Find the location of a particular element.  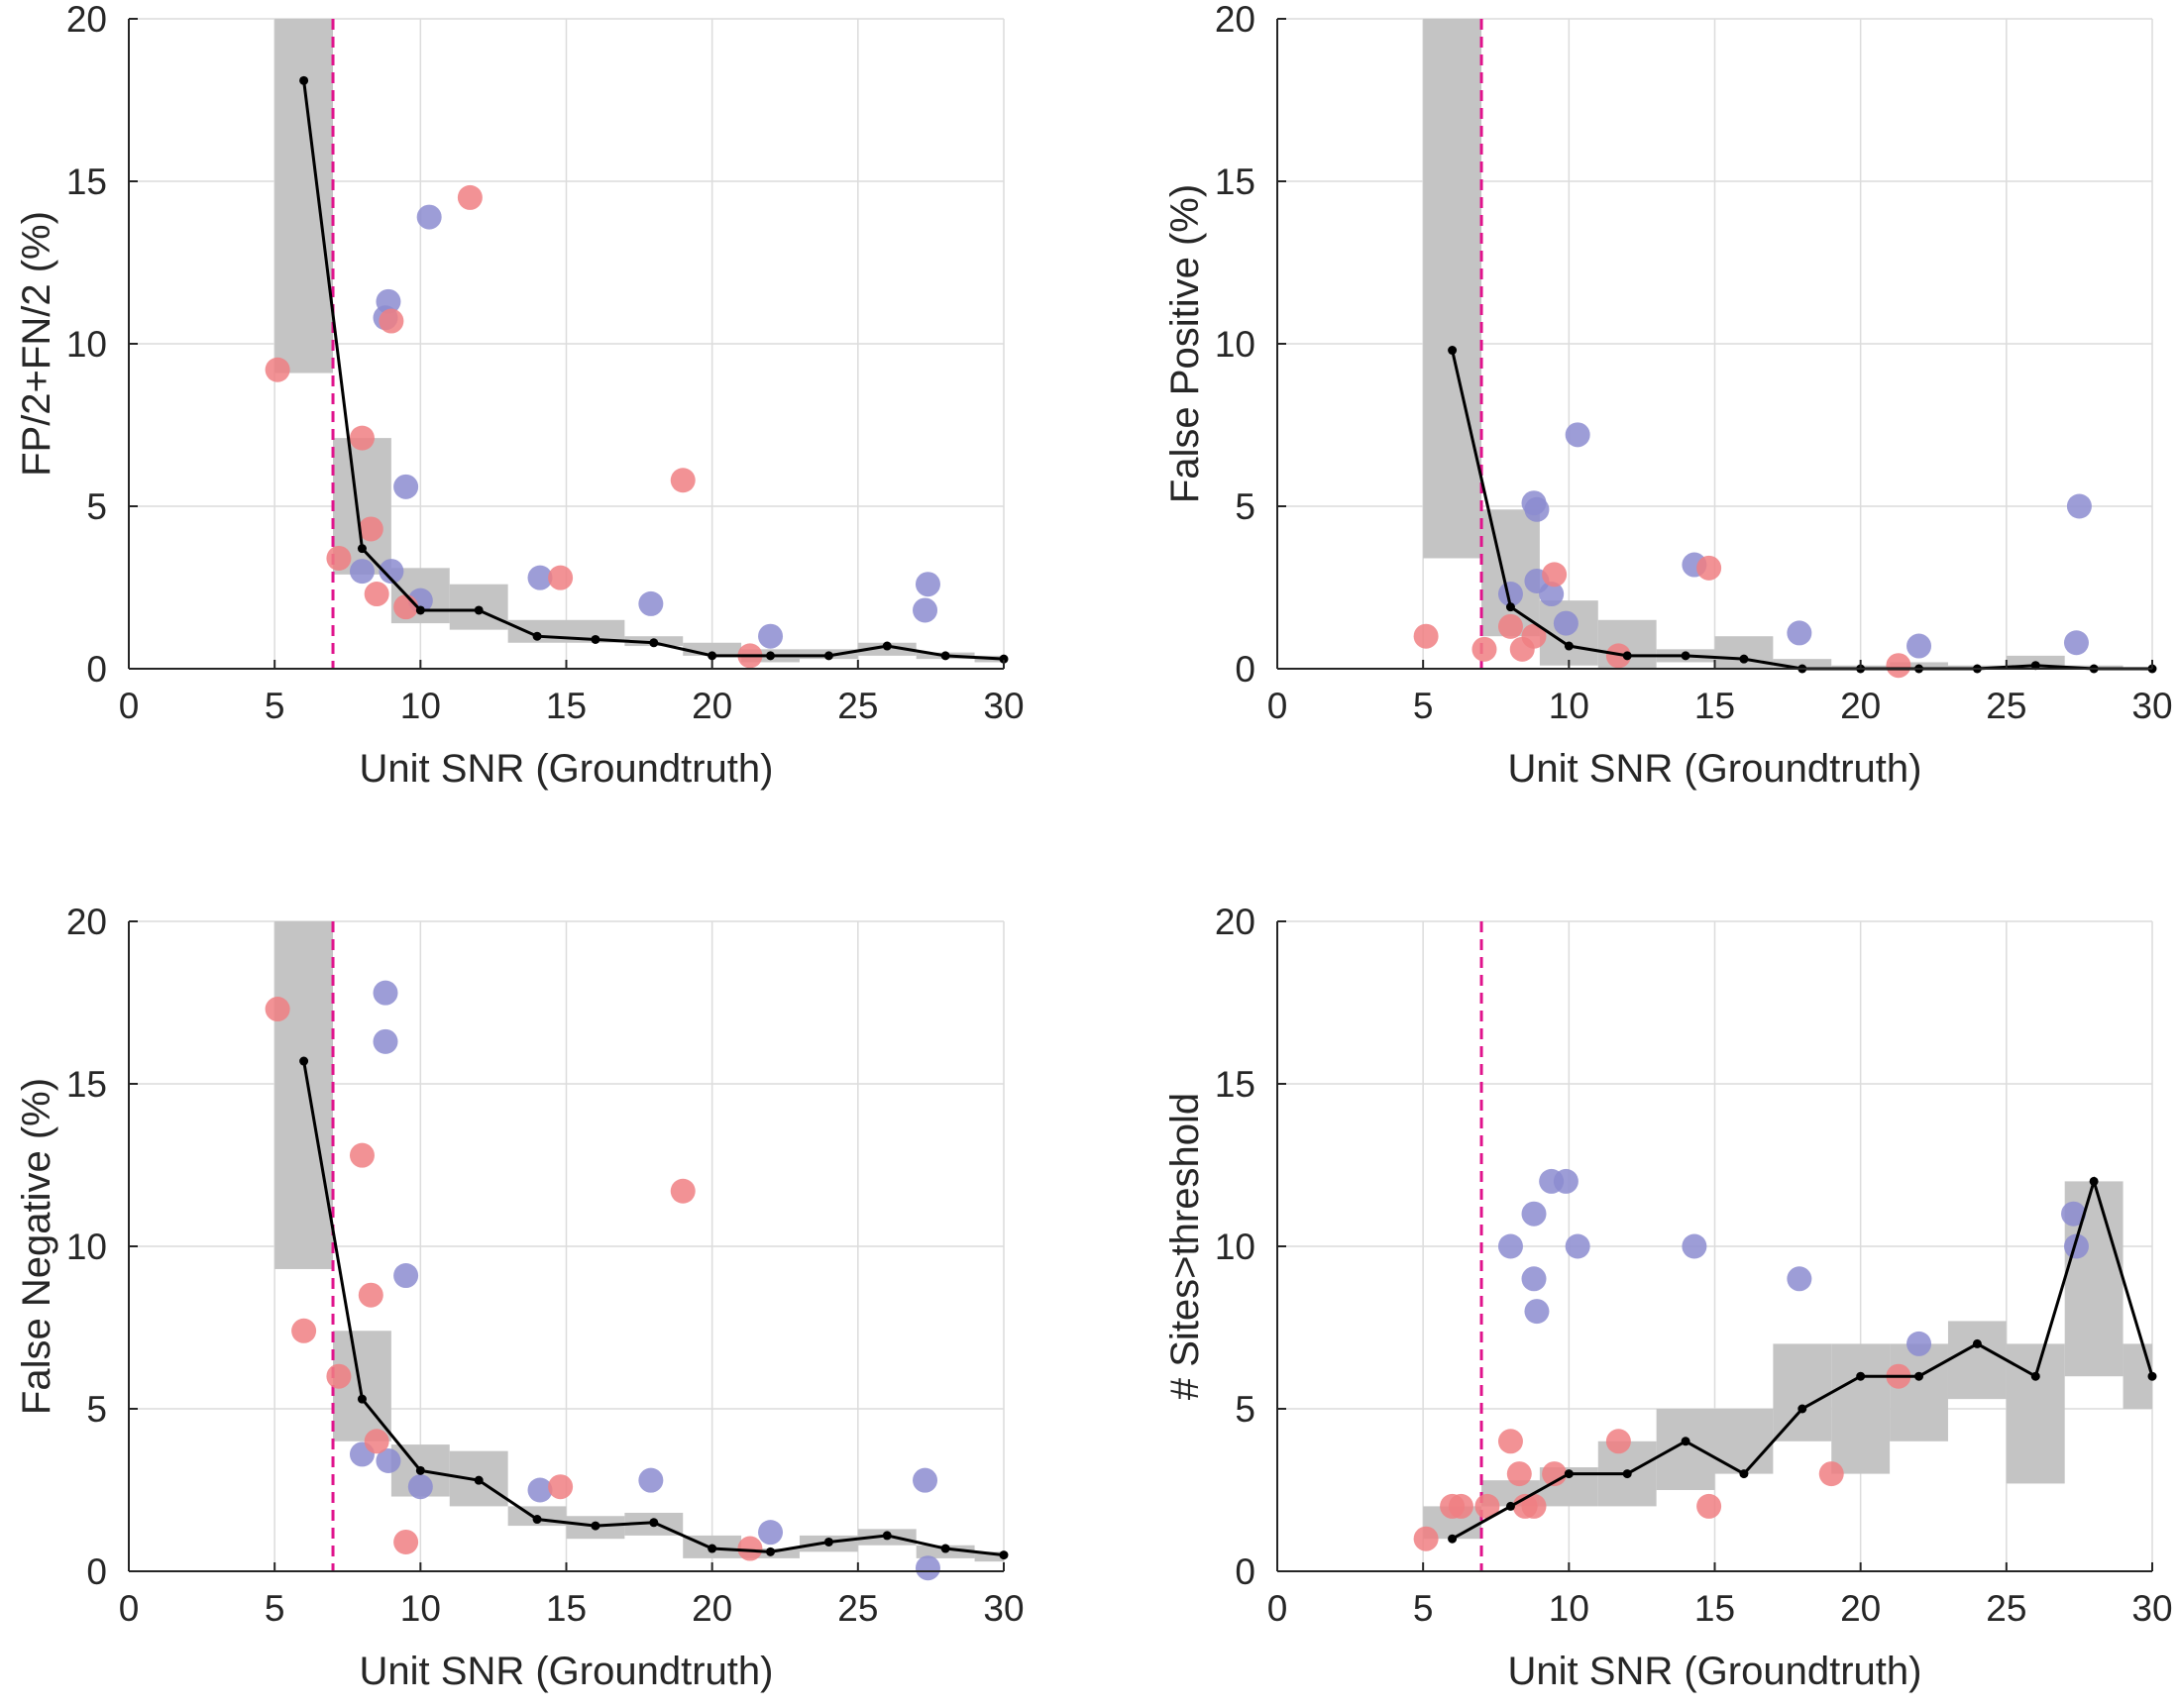

x-tick-label: 5 is located at coordinates (1424, 1608).